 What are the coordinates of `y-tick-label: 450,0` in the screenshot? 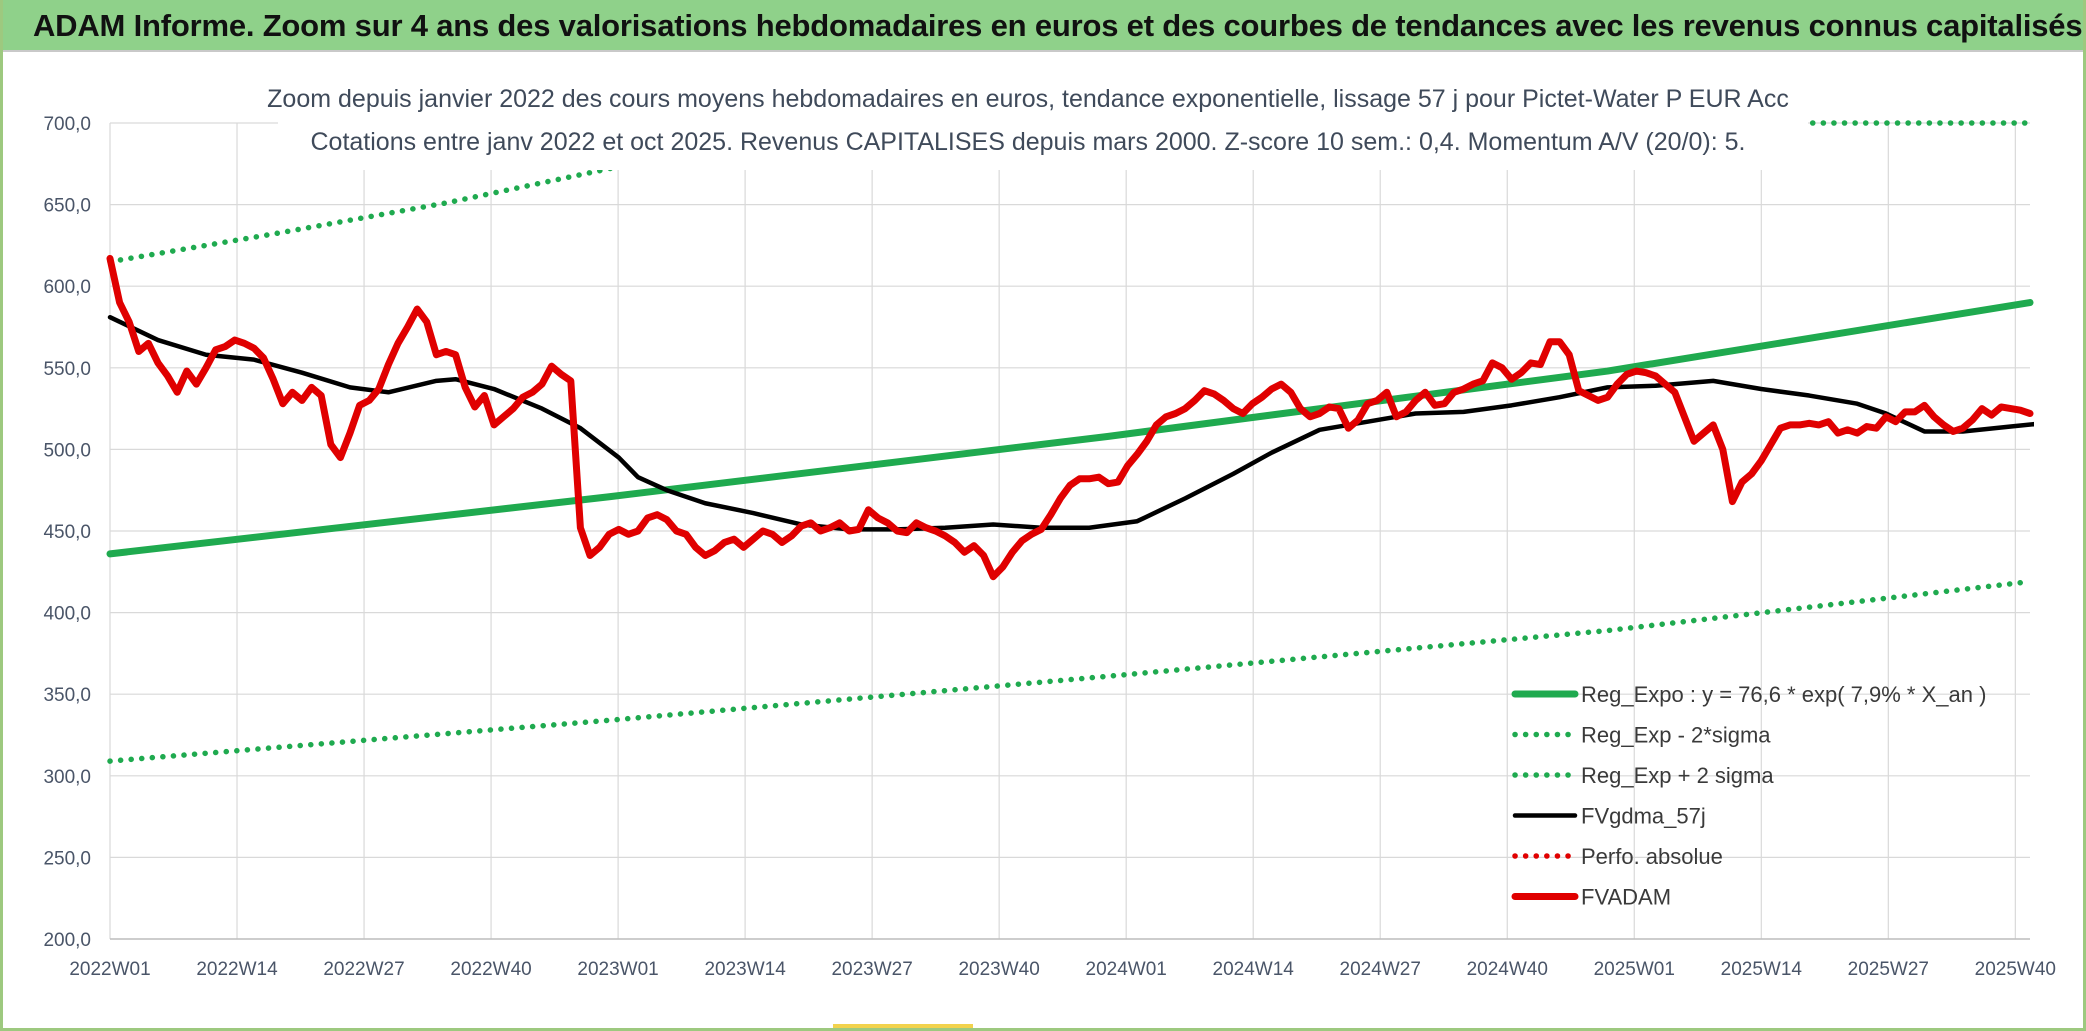 It's located at (67, 532).